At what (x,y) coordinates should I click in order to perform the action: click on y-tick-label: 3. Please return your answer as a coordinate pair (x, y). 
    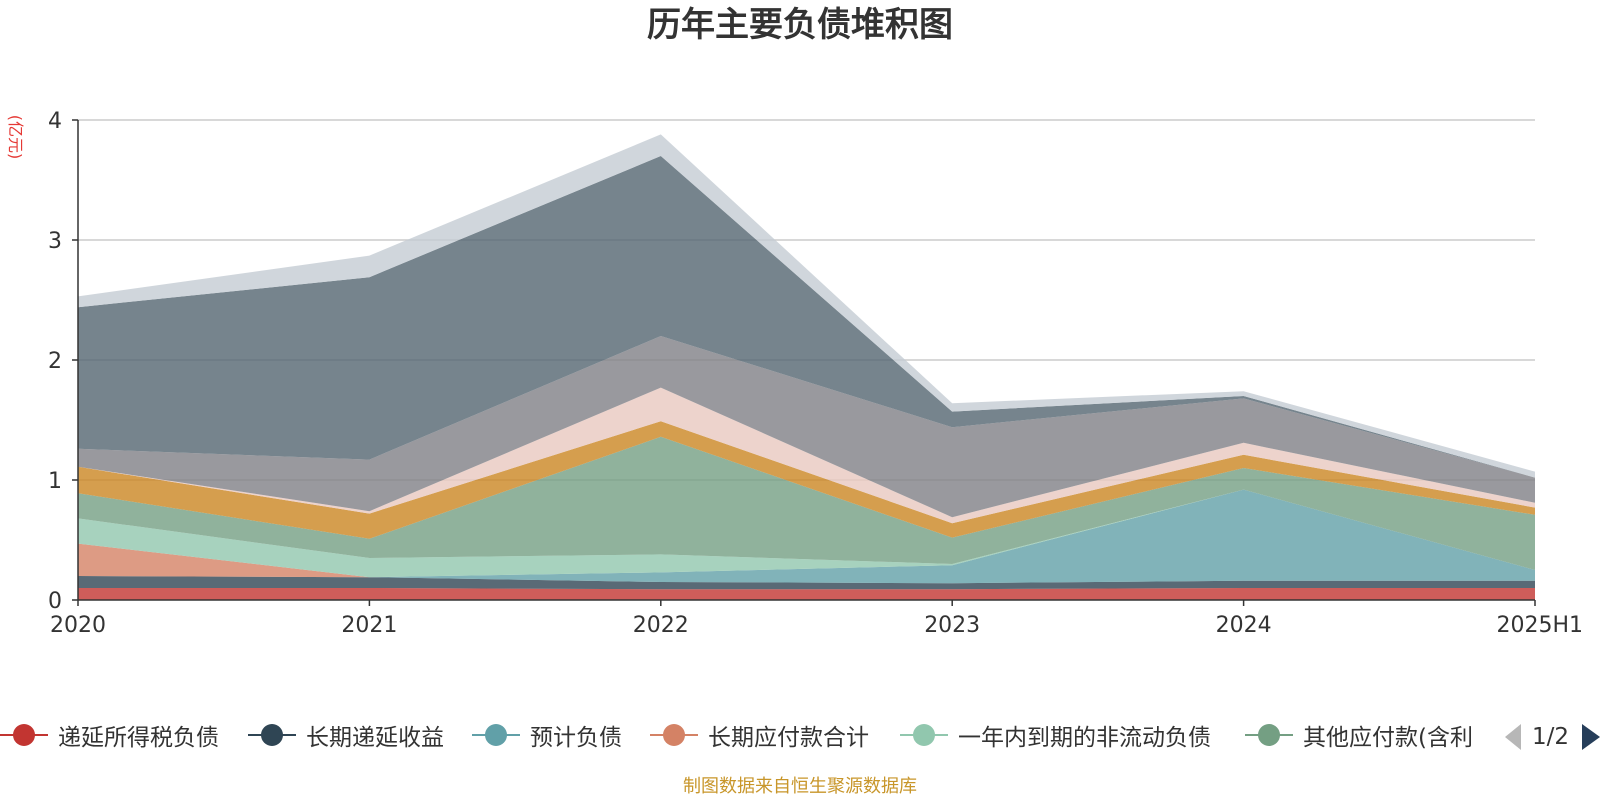
    Looking at the image, I should click on (55, 241).